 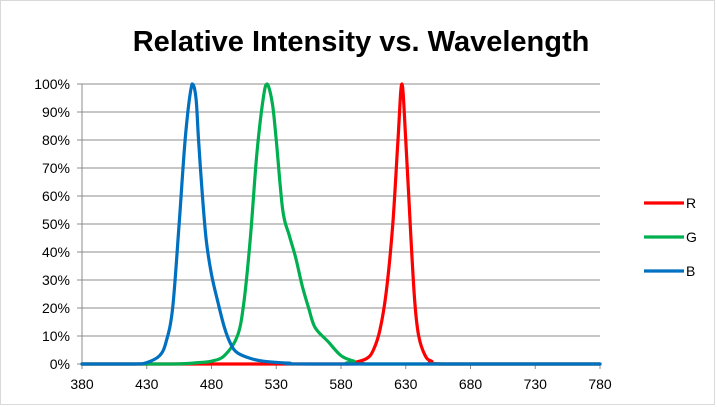 I want to click on legend-label-b: B, so click(x=690, y=271).